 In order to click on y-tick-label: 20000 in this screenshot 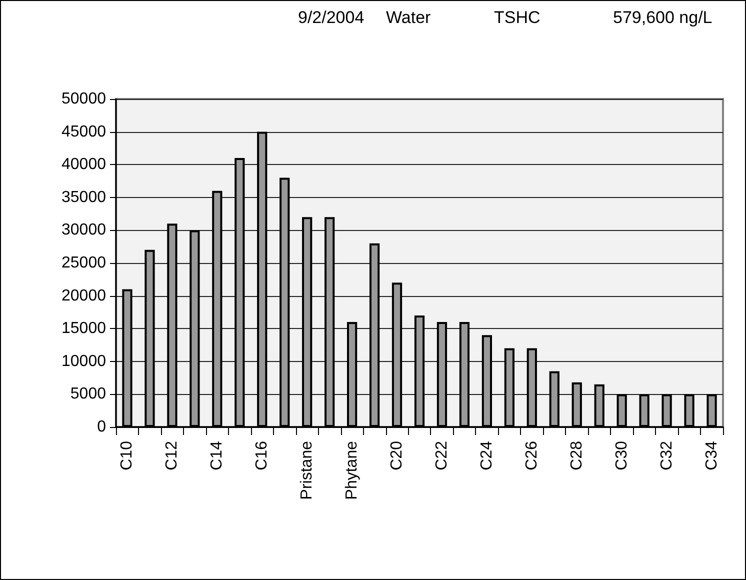, I will do `click(84, 295)`.